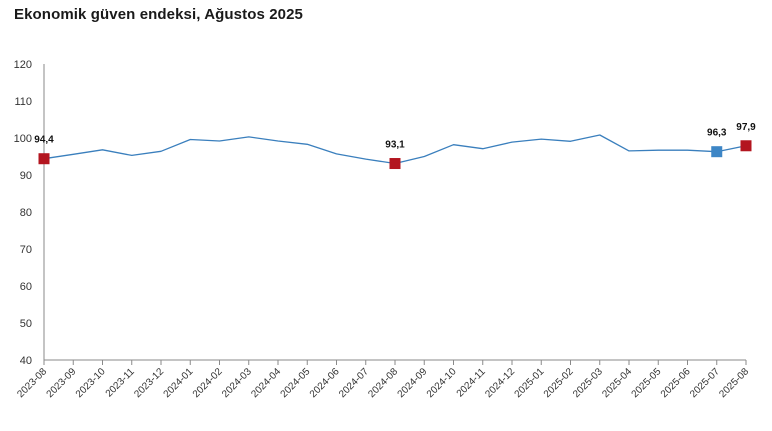 The image size is (772, 431). What do you see at coordinates (734, 383) in the screenshot?
I see `x-tick-label: 2025-08` at bounding box center [734, 383].